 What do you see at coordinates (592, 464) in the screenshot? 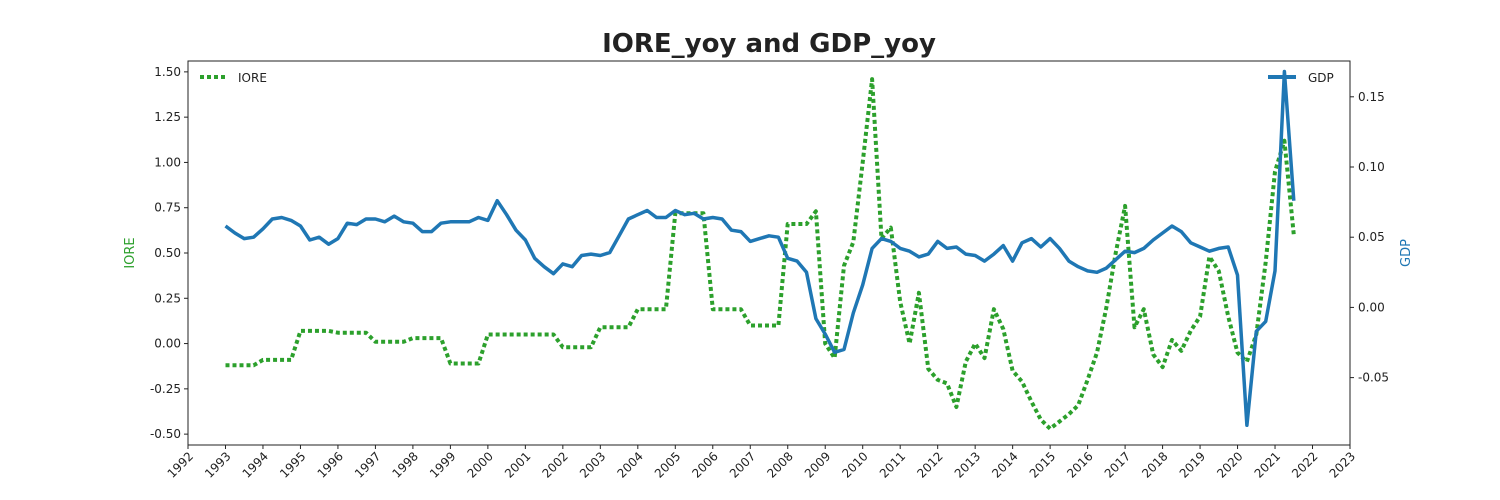
I see `x-tick-label: 2003` at bounding box center [592, 464].